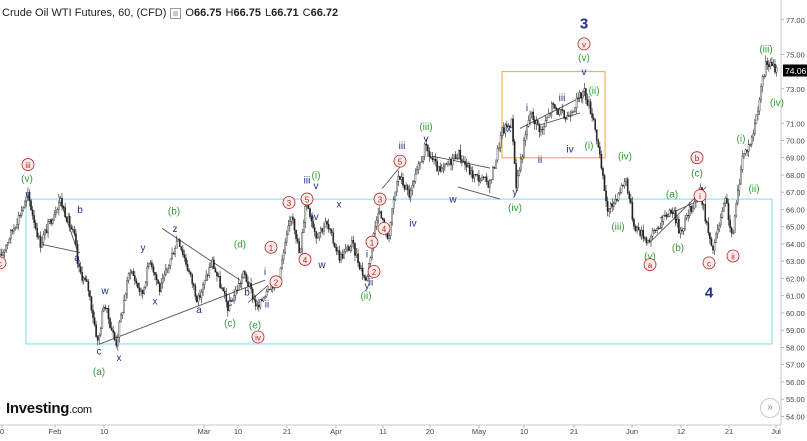 This screenshot has width=807, height=441. Describe the element at coordinates (84, 13) in the screenshot. I see `instrument-title: Crude Oil WTI Futures, 60, (CFD)` at that location.